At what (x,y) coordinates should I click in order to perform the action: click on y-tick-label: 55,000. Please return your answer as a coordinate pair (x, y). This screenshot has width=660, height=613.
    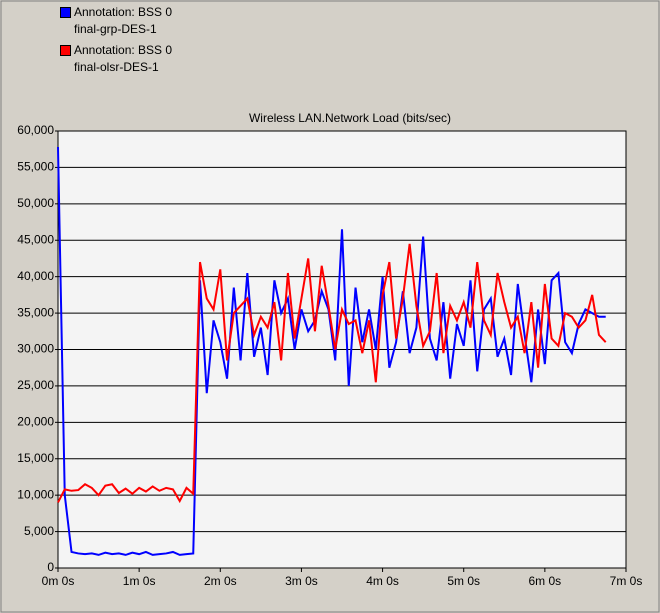
    Looking at the image, I should click on (35, 167).